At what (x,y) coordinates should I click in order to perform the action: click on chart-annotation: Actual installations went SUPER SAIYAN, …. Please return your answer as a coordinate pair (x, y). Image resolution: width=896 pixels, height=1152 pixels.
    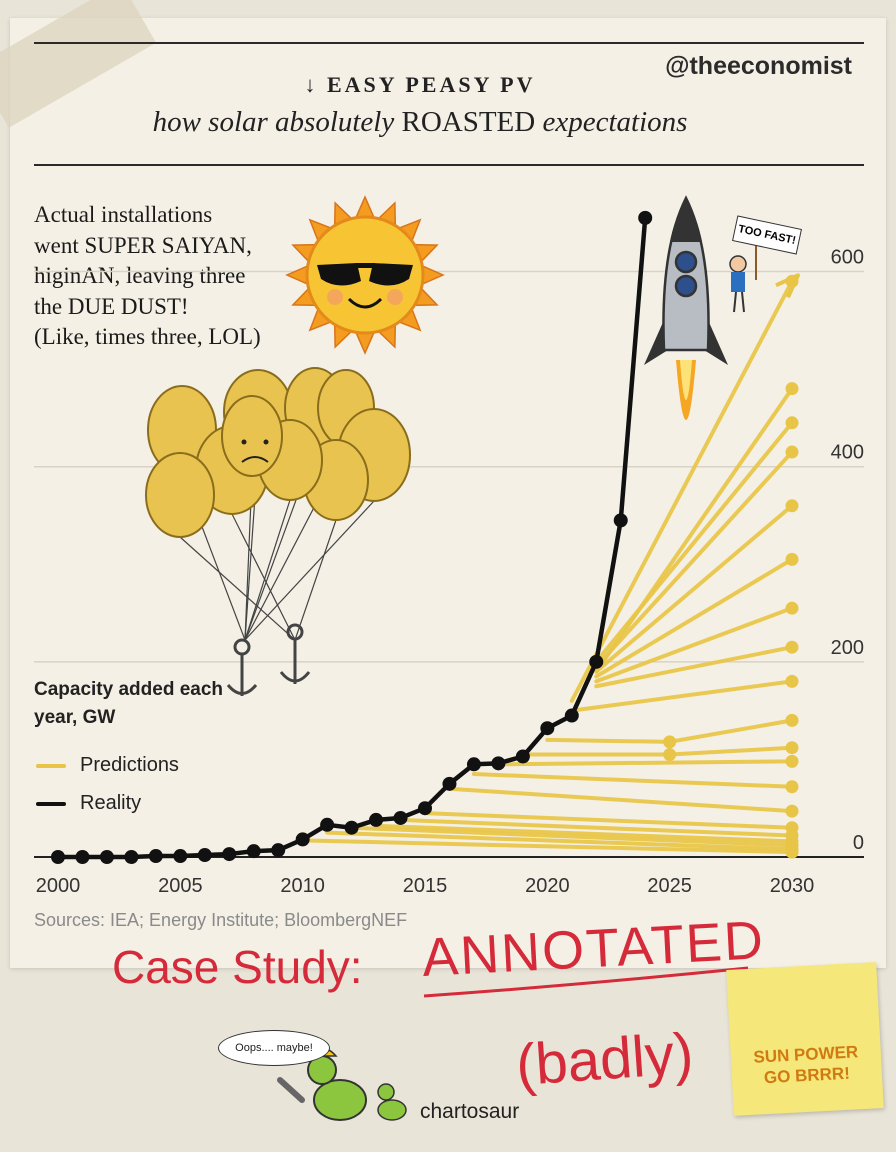
    Looking at the image, I should click on (147, 276).